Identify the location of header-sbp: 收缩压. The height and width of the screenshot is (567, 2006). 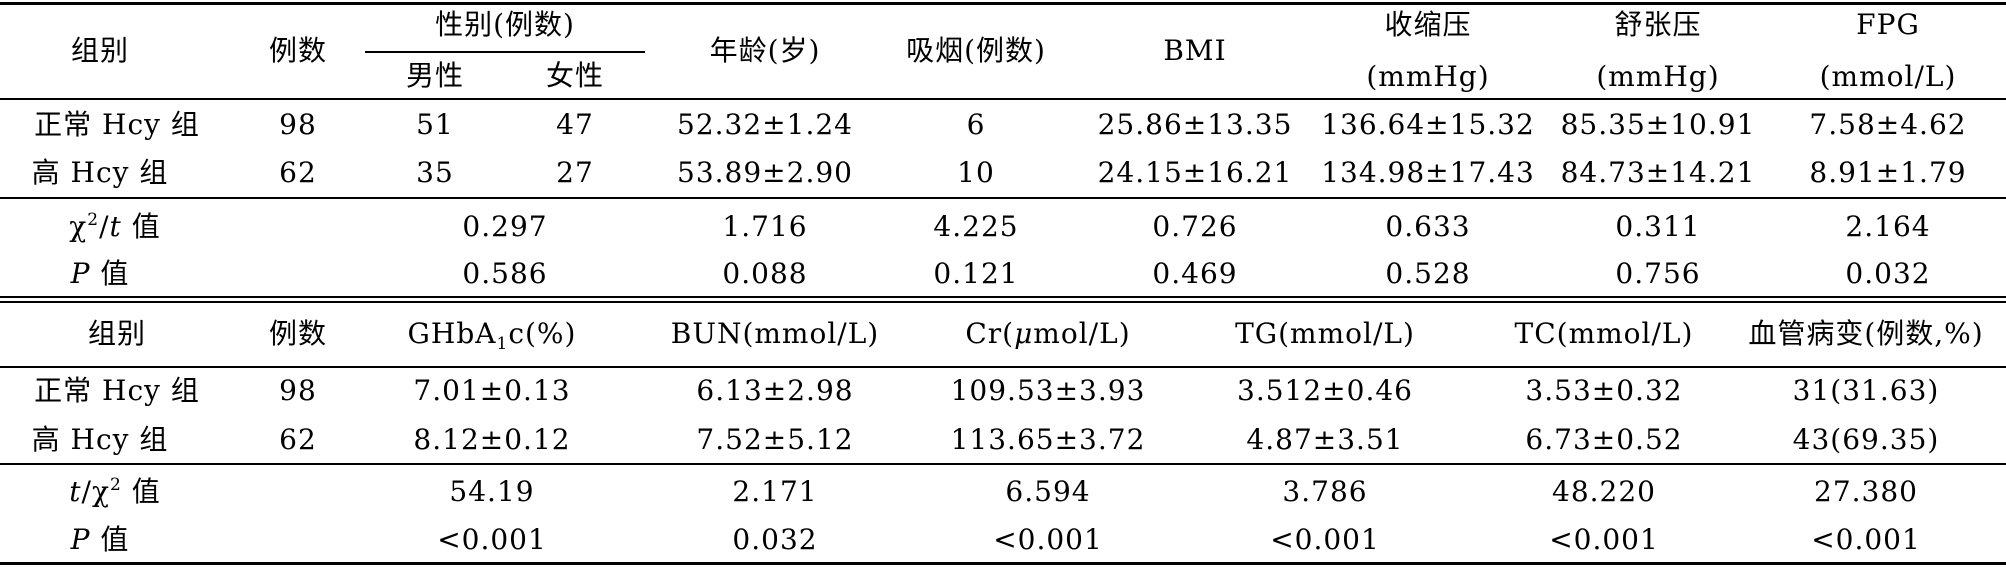
(1428, 24).